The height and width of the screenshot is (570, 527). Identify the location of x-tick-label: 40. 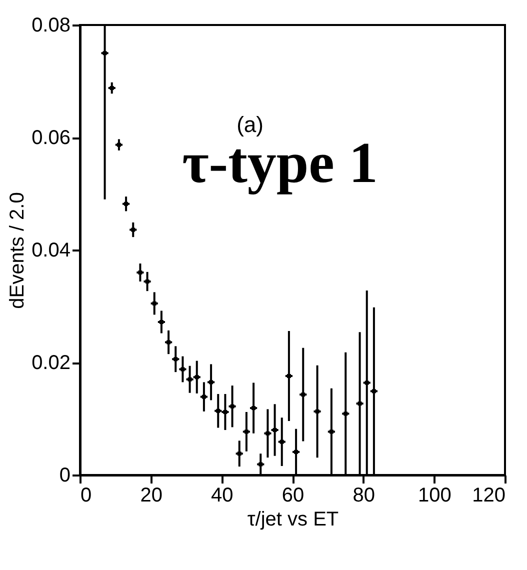
(222, 495).